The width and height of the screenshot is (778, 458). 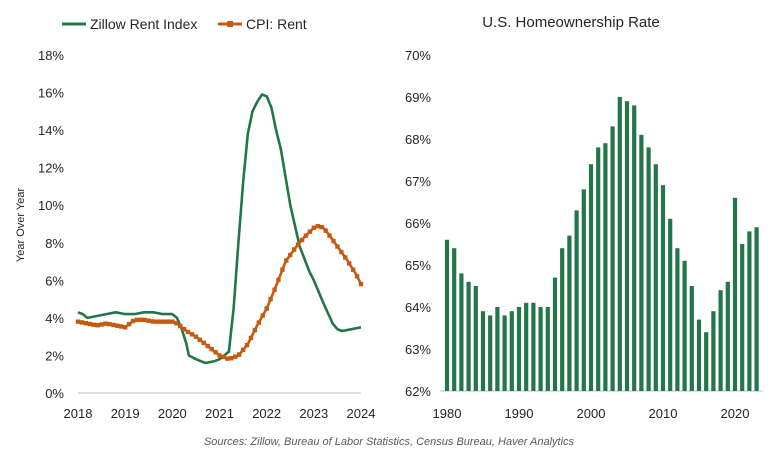 I want to click on y-axis-ticks: 0% 2% 4% 6% 8% 10% 12% 14% 16% 18%, so click(x=51, y=224).